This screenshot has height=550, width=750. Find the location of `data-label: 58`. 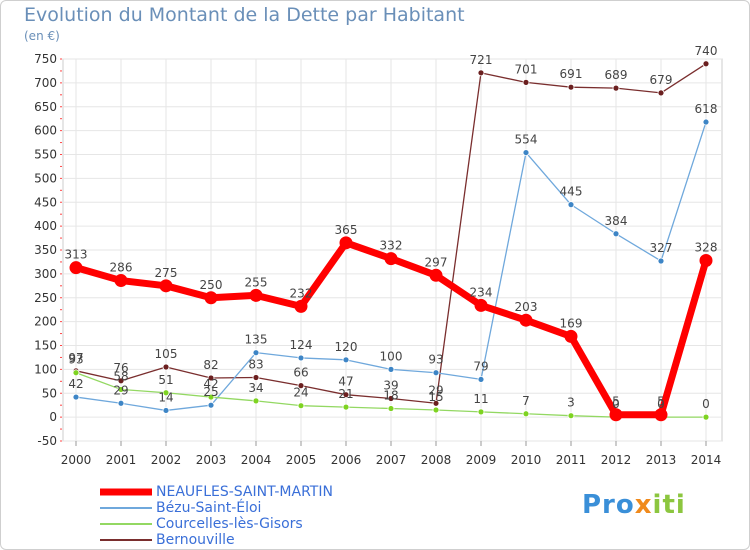

data-label: 58 is located at coordinates (120, 376).